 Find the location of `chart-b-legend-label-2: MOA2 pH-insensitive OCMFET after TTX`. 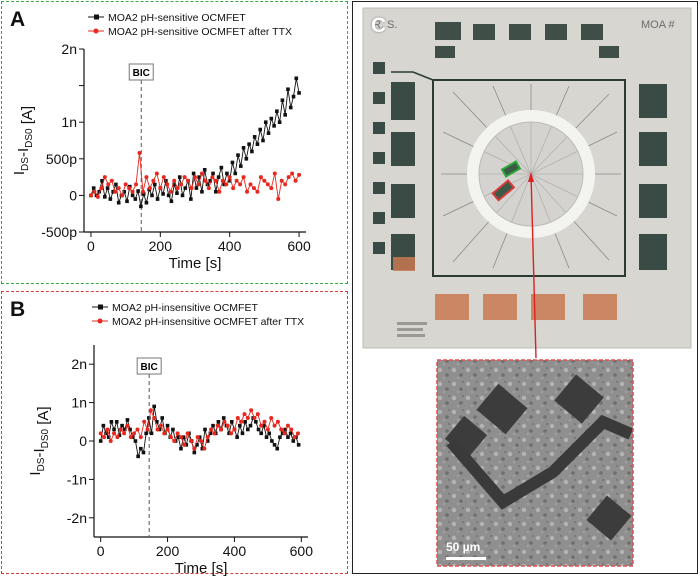

chart-b-legend-label-2: MOA2 pH-insensitive OCMFET after TTX is located at coordinates (208, 322).